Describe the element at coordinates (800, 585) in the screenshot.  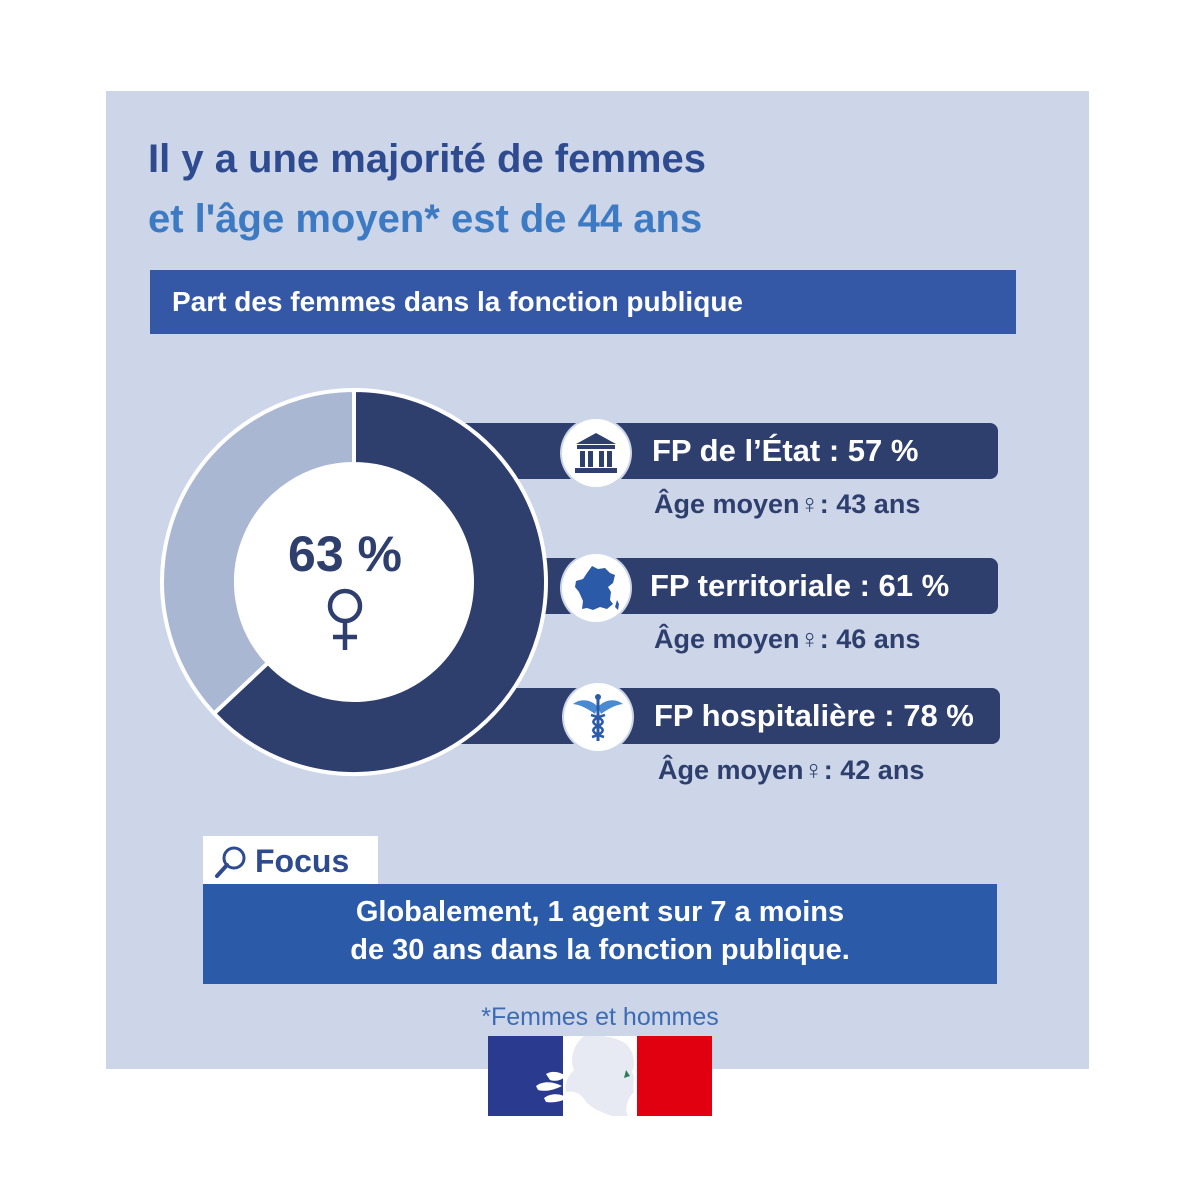
I see `category-label-territoriale: FP territoriale : 61 %` at that location.